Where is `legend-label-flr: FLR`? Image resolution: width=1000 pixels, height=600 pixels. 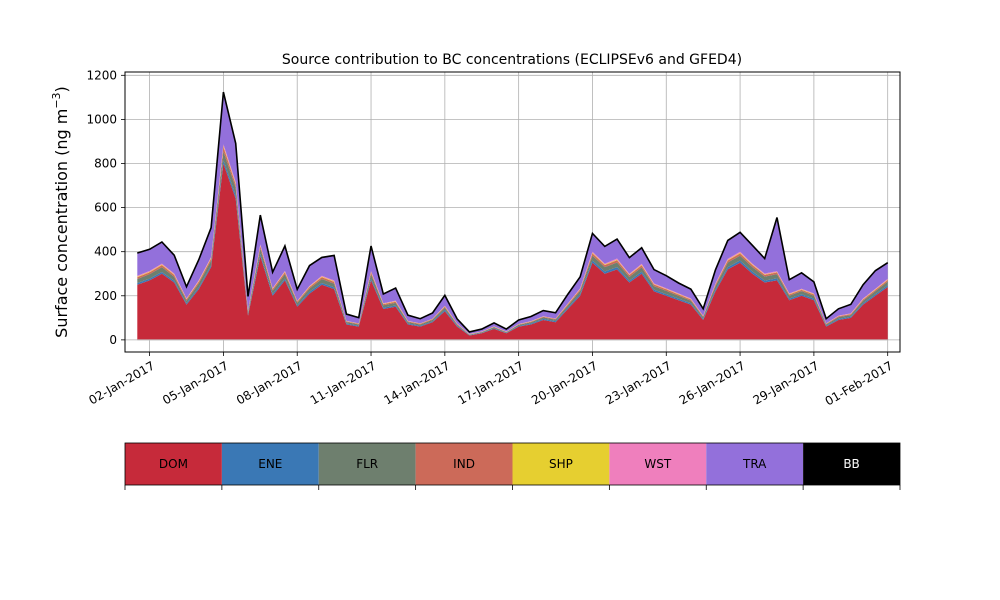 legend-label-flr: FLR is located at coordinates (367, 464).